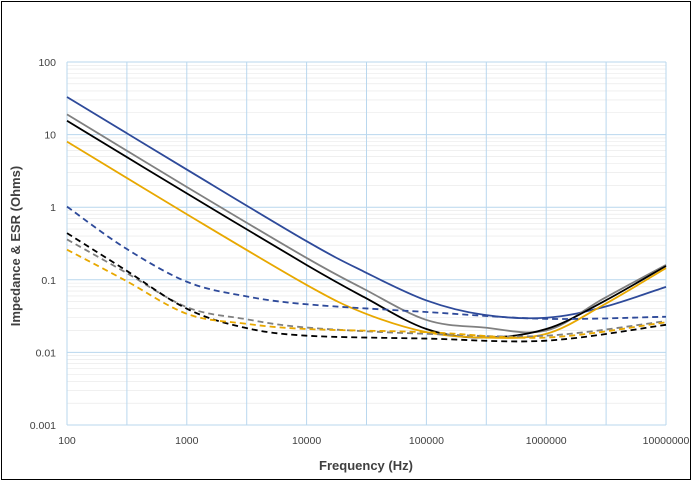 This screenshot has height=483, width=694. I want to click on y-tick-label: 100, so click(47, 63).